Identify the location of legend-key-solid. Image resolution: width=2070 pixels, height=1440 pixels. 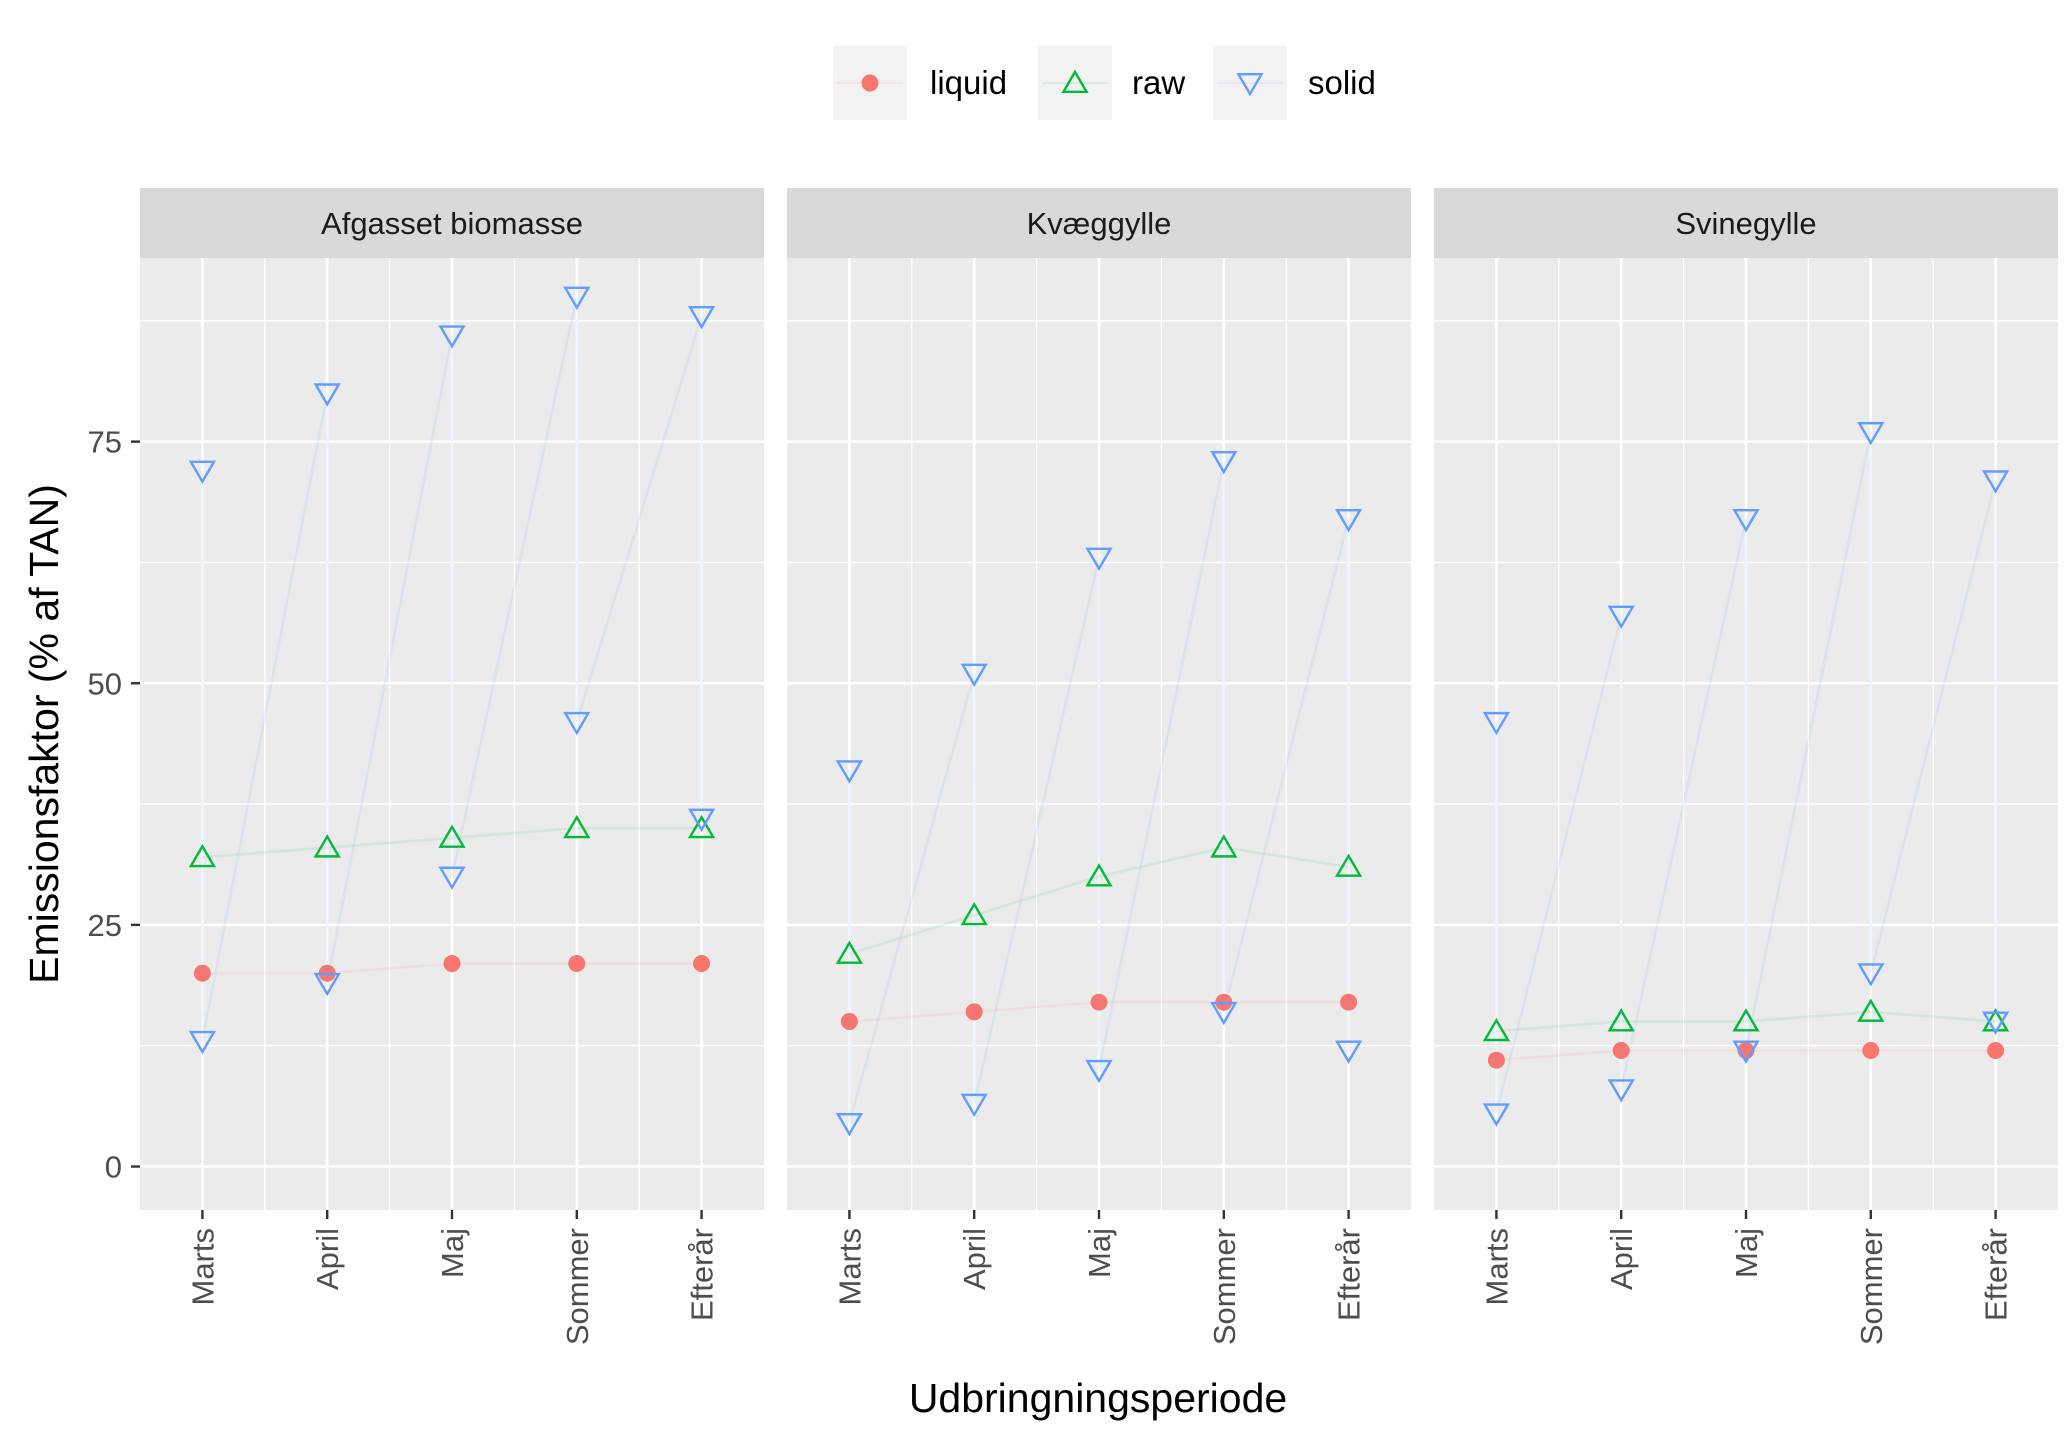
(1250, 83).